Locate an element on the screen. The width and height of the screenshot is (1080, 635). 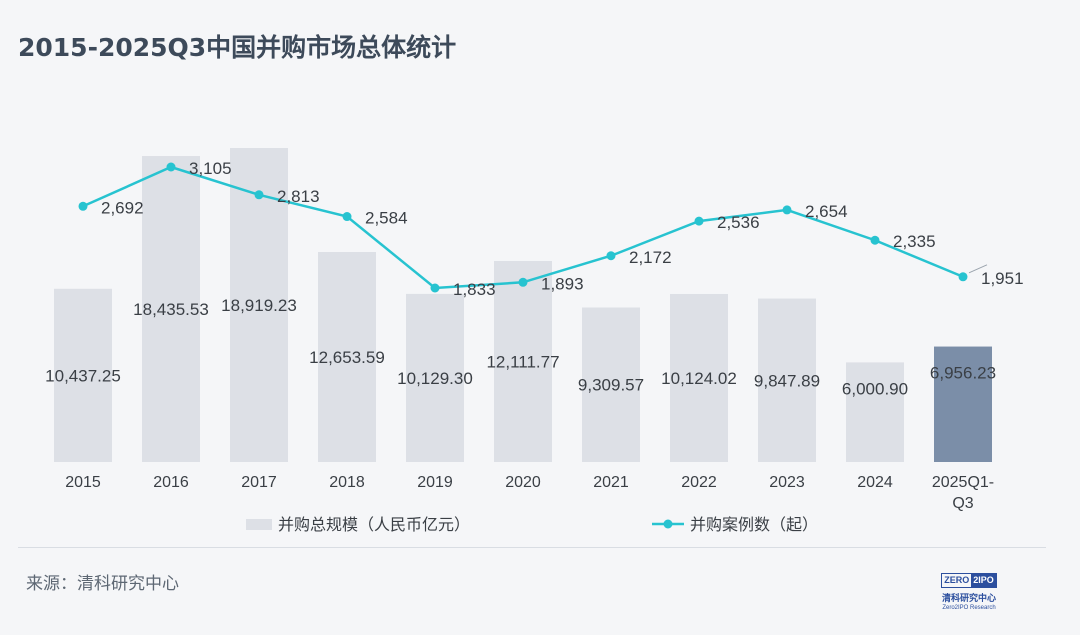
line-value-label: 2,584 is located at coordinates (386, 218).